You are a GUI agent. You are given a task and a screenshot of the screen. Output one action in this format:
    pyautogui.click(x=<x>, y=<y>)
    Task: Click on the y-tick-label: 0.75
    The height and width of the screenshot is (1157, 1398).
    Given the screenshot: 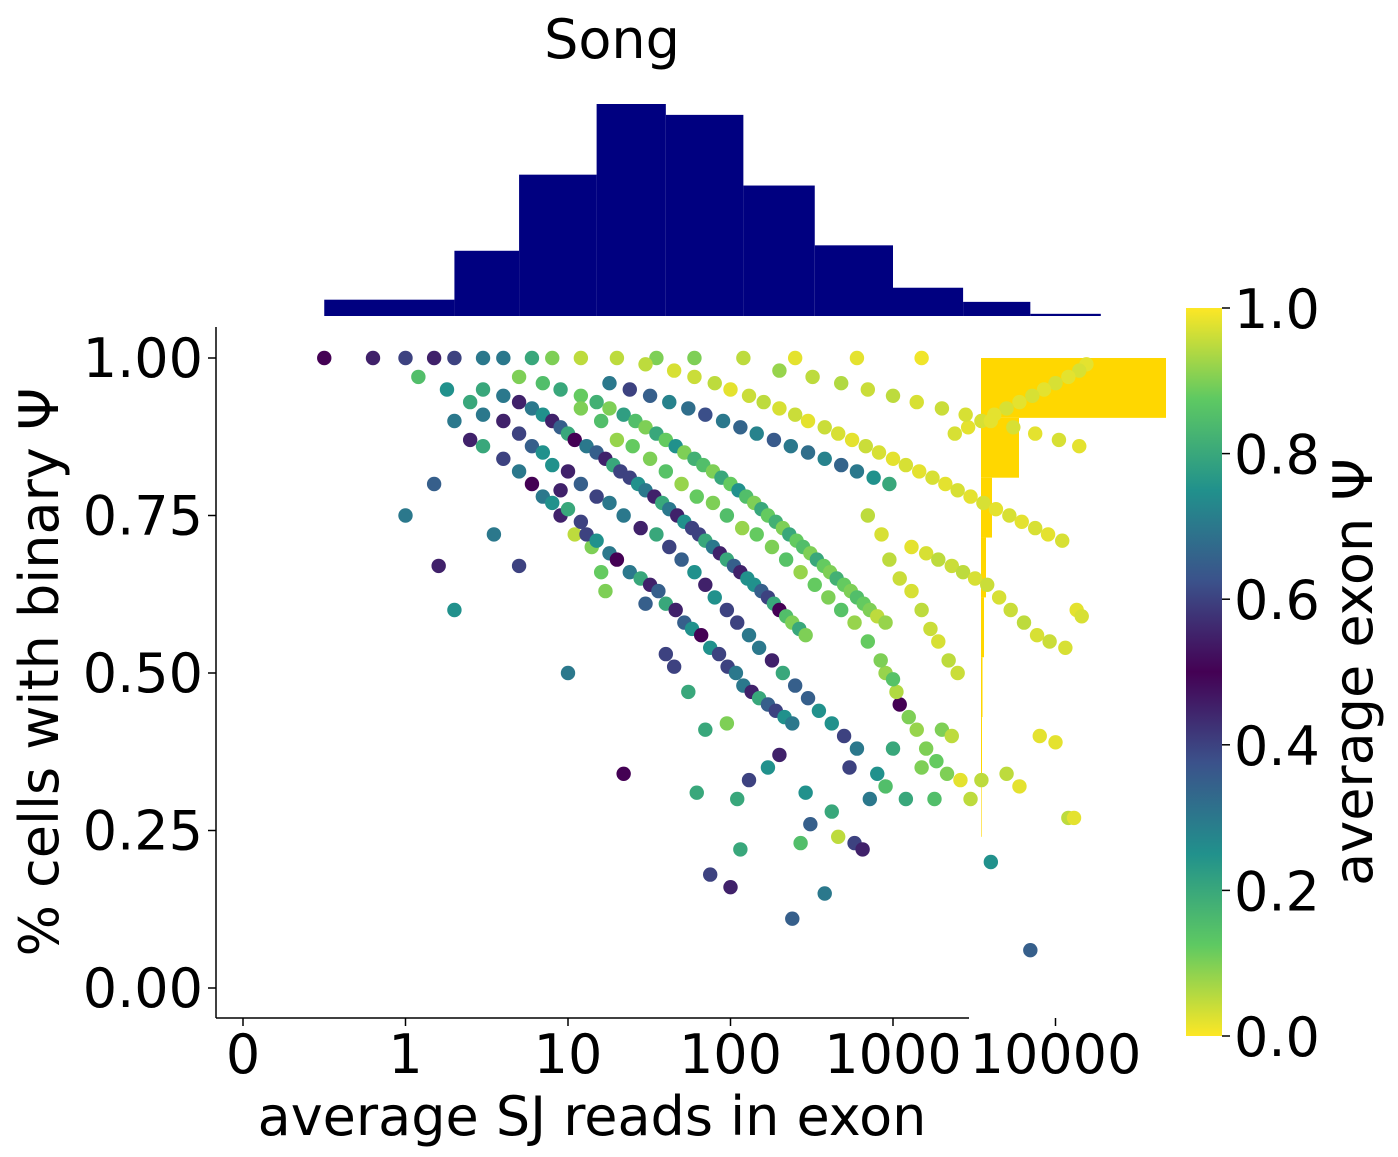 What is the action you would take?
    pyautogui.click(x=143, y=516)
    